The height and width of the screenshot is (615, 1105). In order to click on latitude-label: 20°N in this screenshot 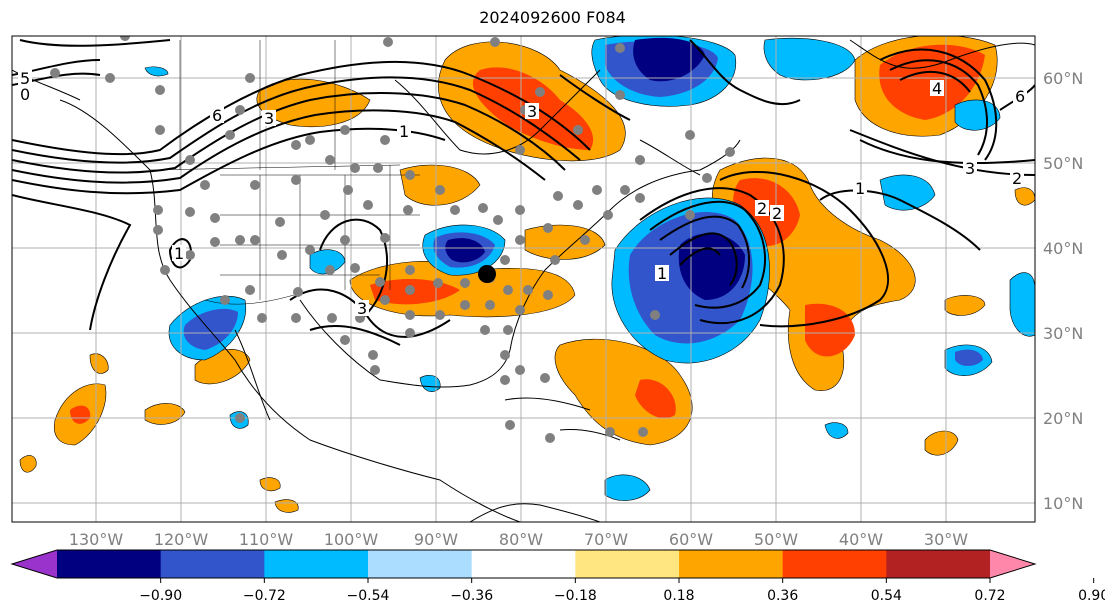, I will do `click(1063, 418)`.